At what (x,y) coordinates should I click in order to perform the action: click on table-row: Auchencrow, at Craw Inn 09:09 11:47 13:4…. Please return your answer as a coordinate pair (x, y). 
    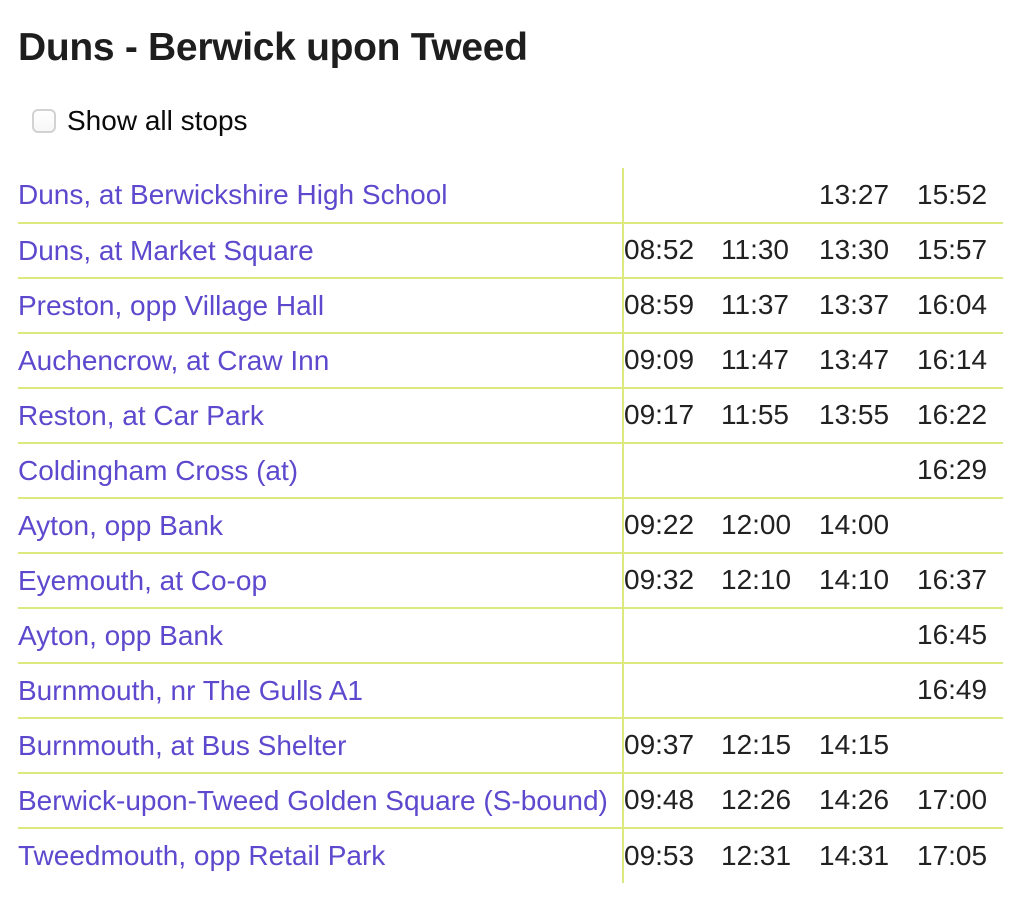
    Looking at the image, I should click on (510, 360).